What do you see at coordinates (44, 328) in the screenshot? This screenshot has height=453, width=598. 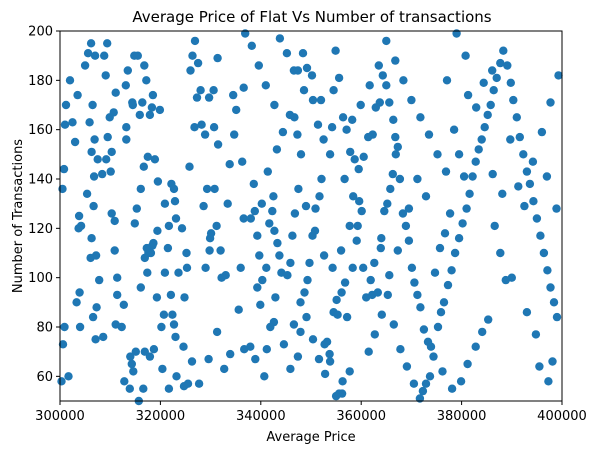 I see `y-tick-label: 80` at bounding box center [44, 328].